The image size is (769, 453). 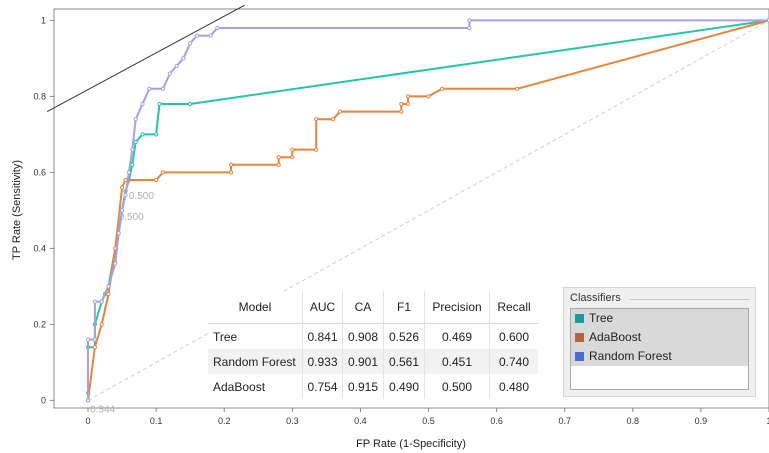 What do you see at coordinates (701, 421) in the screenshot?
I see `x-tick-label: 0.9` at bounding box center [701, 421].